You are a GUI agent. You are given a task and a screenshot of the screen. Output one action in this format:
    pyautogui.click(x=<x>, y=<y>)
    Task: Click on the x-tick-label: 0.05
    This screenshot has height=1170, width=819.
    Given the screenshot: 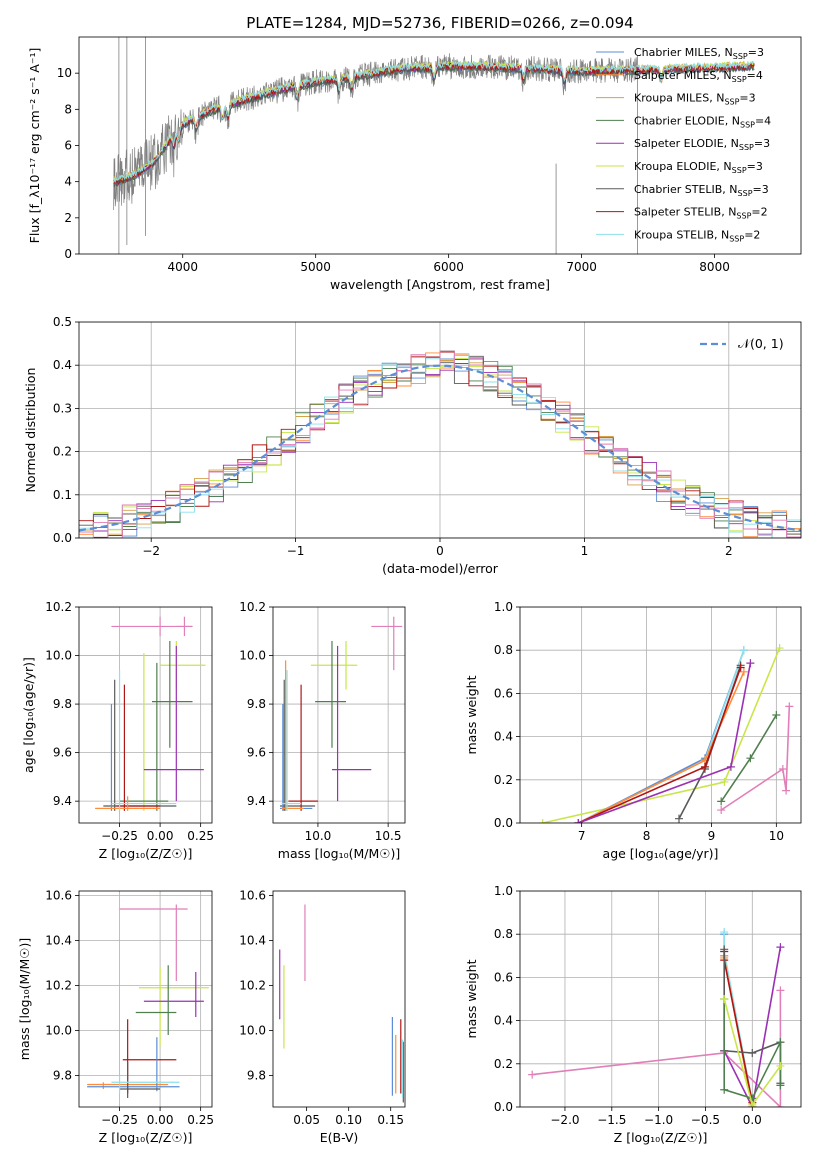 What is the action you would take?
    pyautogui.click(x=306, y=1120)
    